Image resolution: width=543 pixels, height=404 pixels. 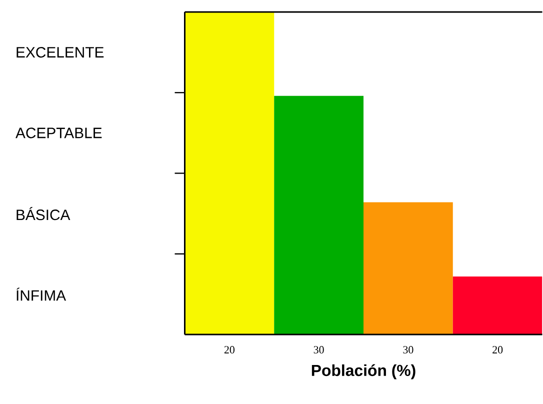 What do you see at coordinates (43, 213) in the screenshot?
I see `text: BÁSICA` at bounding box center [43, 213].